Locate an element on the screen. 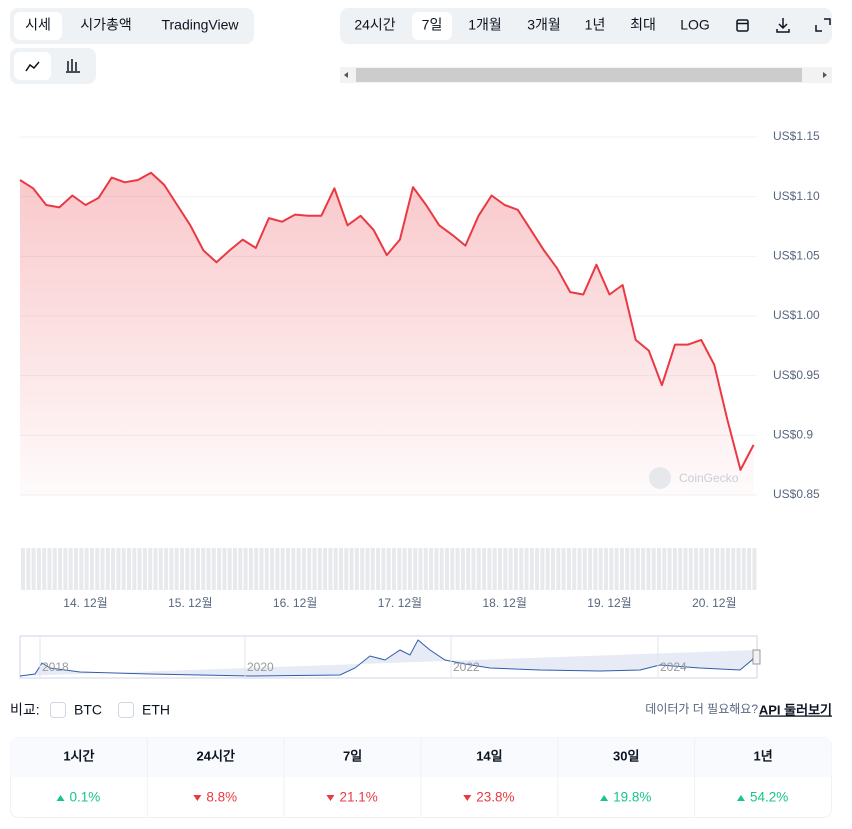 The height and width of the screenshot is (829, 852). scrollbar-thumb is located at coordinates (579, 75).